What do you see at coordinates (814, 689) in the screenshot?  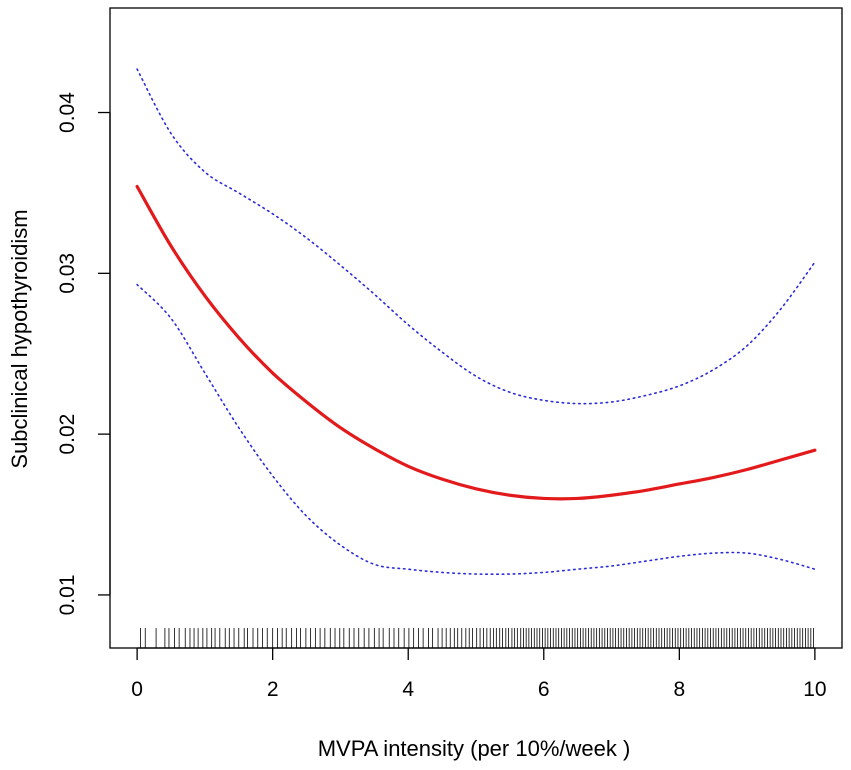 I see `x-tick-label: 10` at bounding box center [814, 689].